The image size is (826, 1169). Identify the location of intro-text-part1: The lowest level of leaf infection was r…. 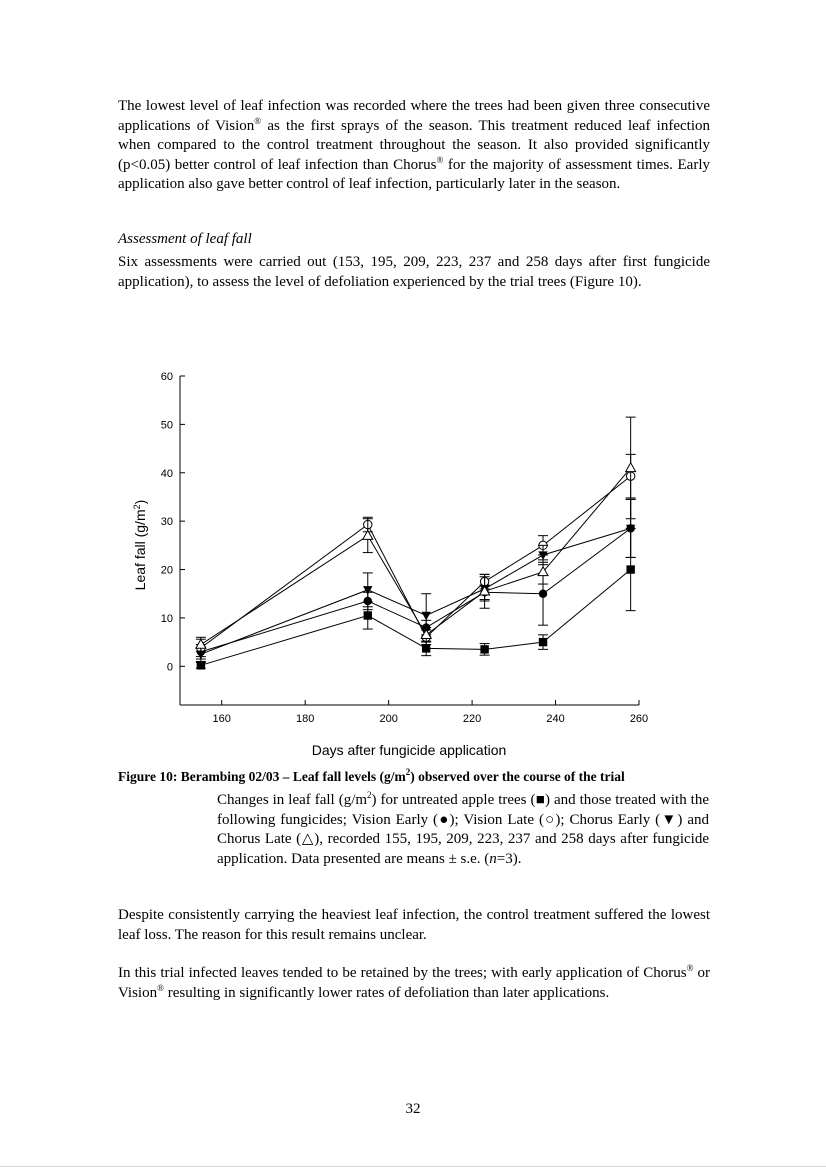
(414, 116).